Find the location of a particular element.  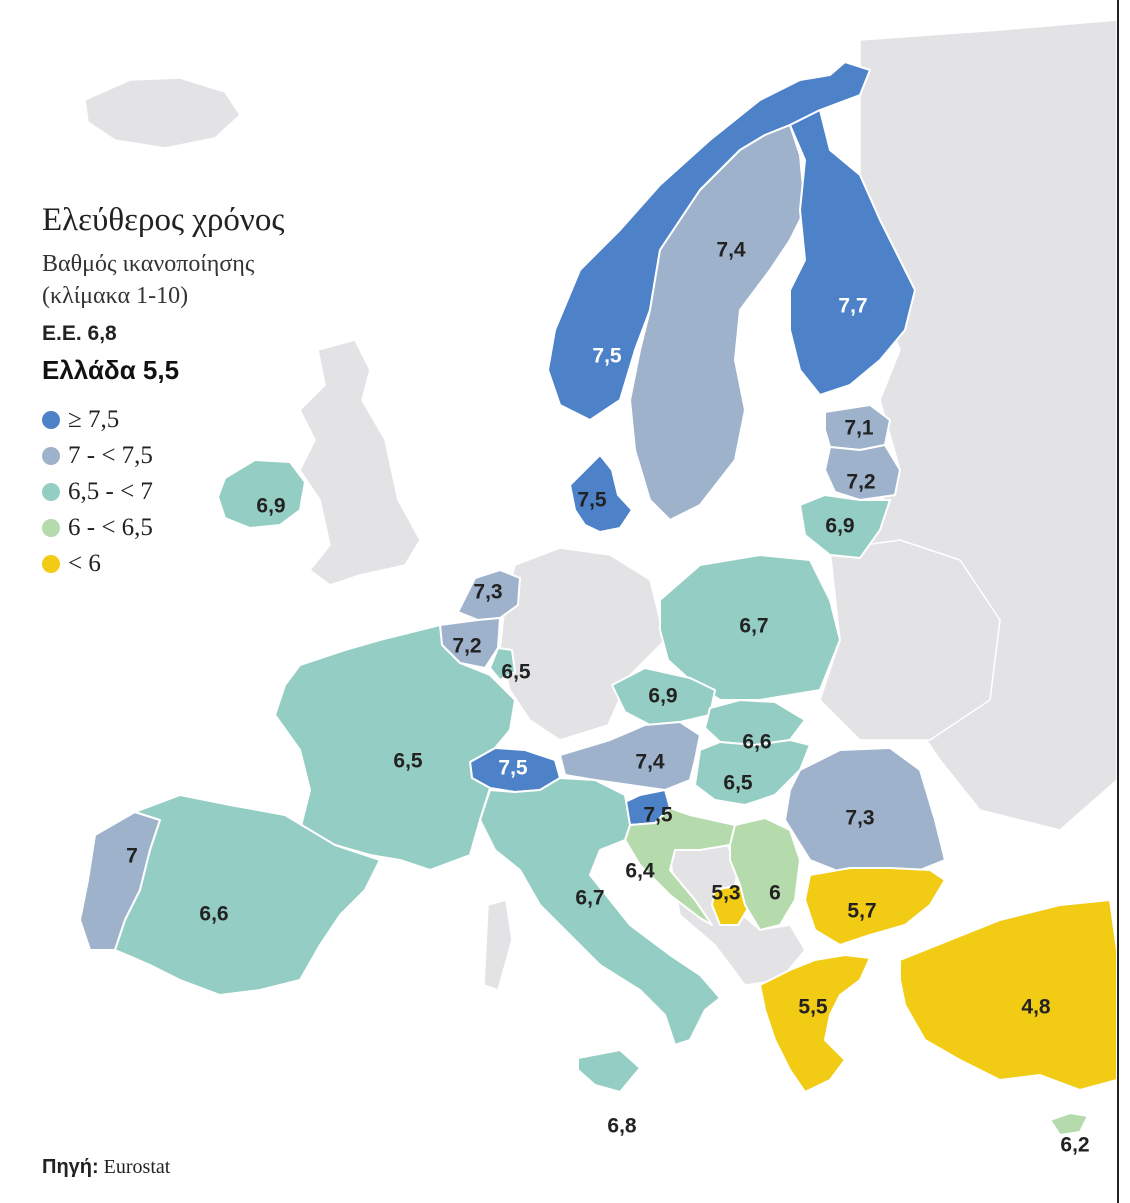

value-label-montenegro: 5,3 is located at coordinates (725, 893).